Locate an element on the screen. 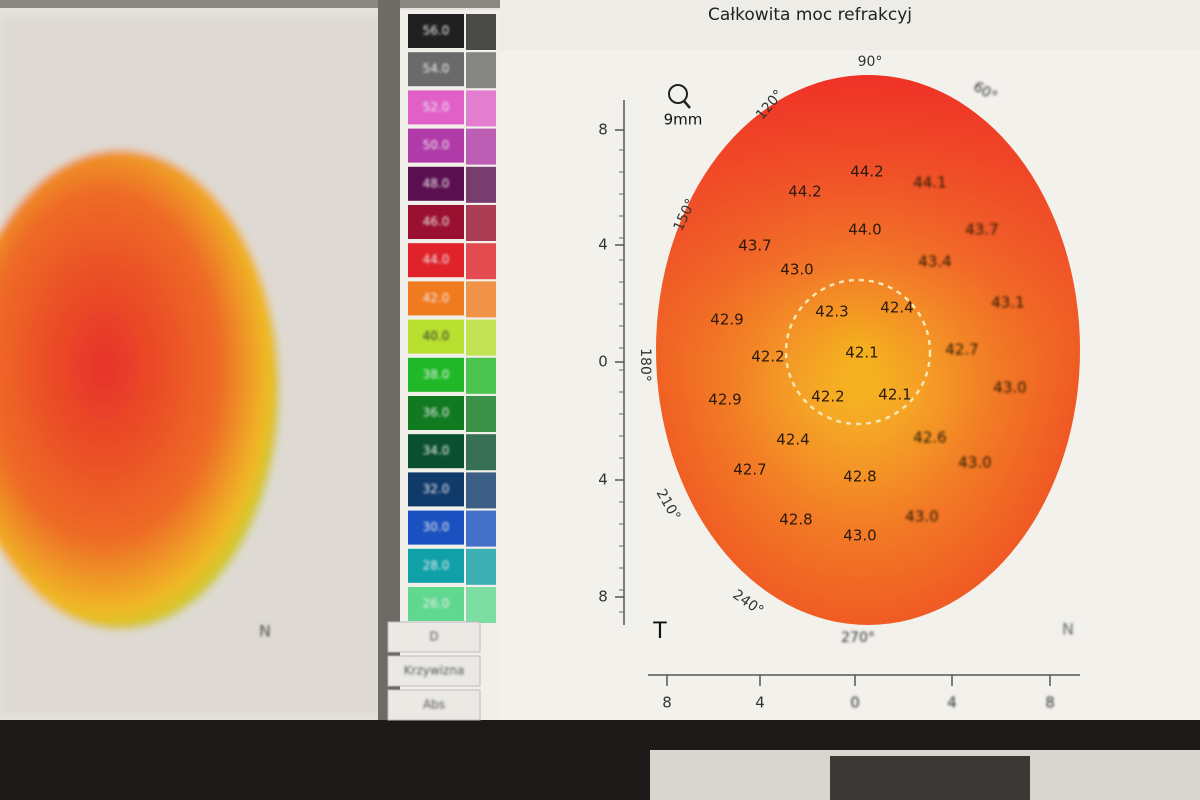 This screenshot has height=800, width=1200. y-axis-label: 0 is located at coordinates (603, 362).